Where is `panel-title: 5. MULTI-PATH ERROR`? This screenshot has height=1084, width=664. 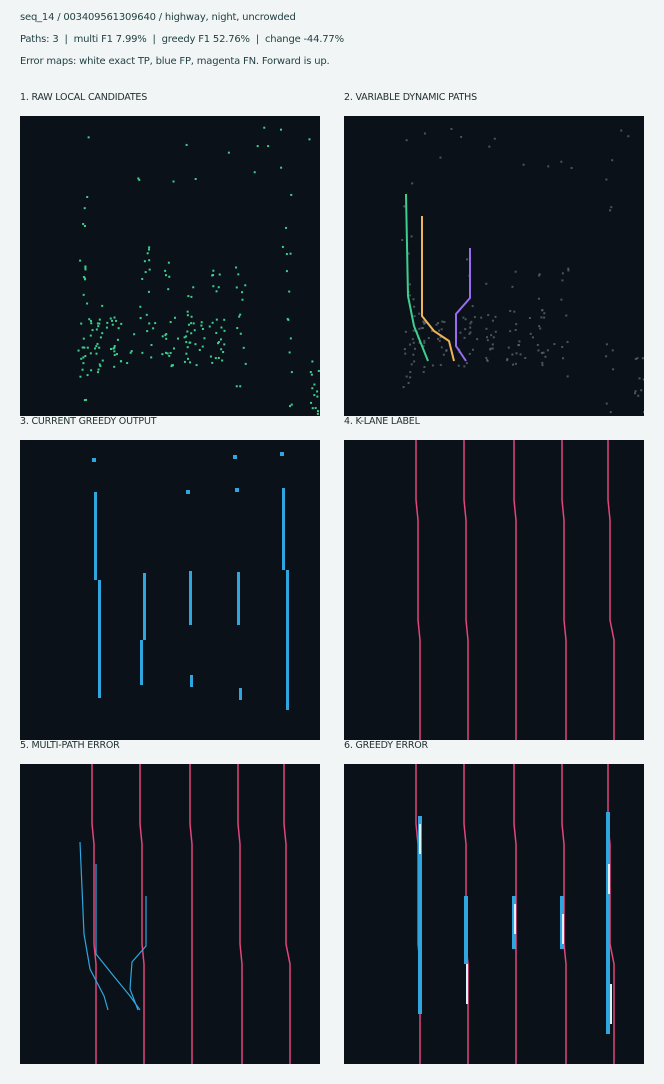
panel-title: 5. MULTI-PATH ERROR is located at coordinates (70, 745).